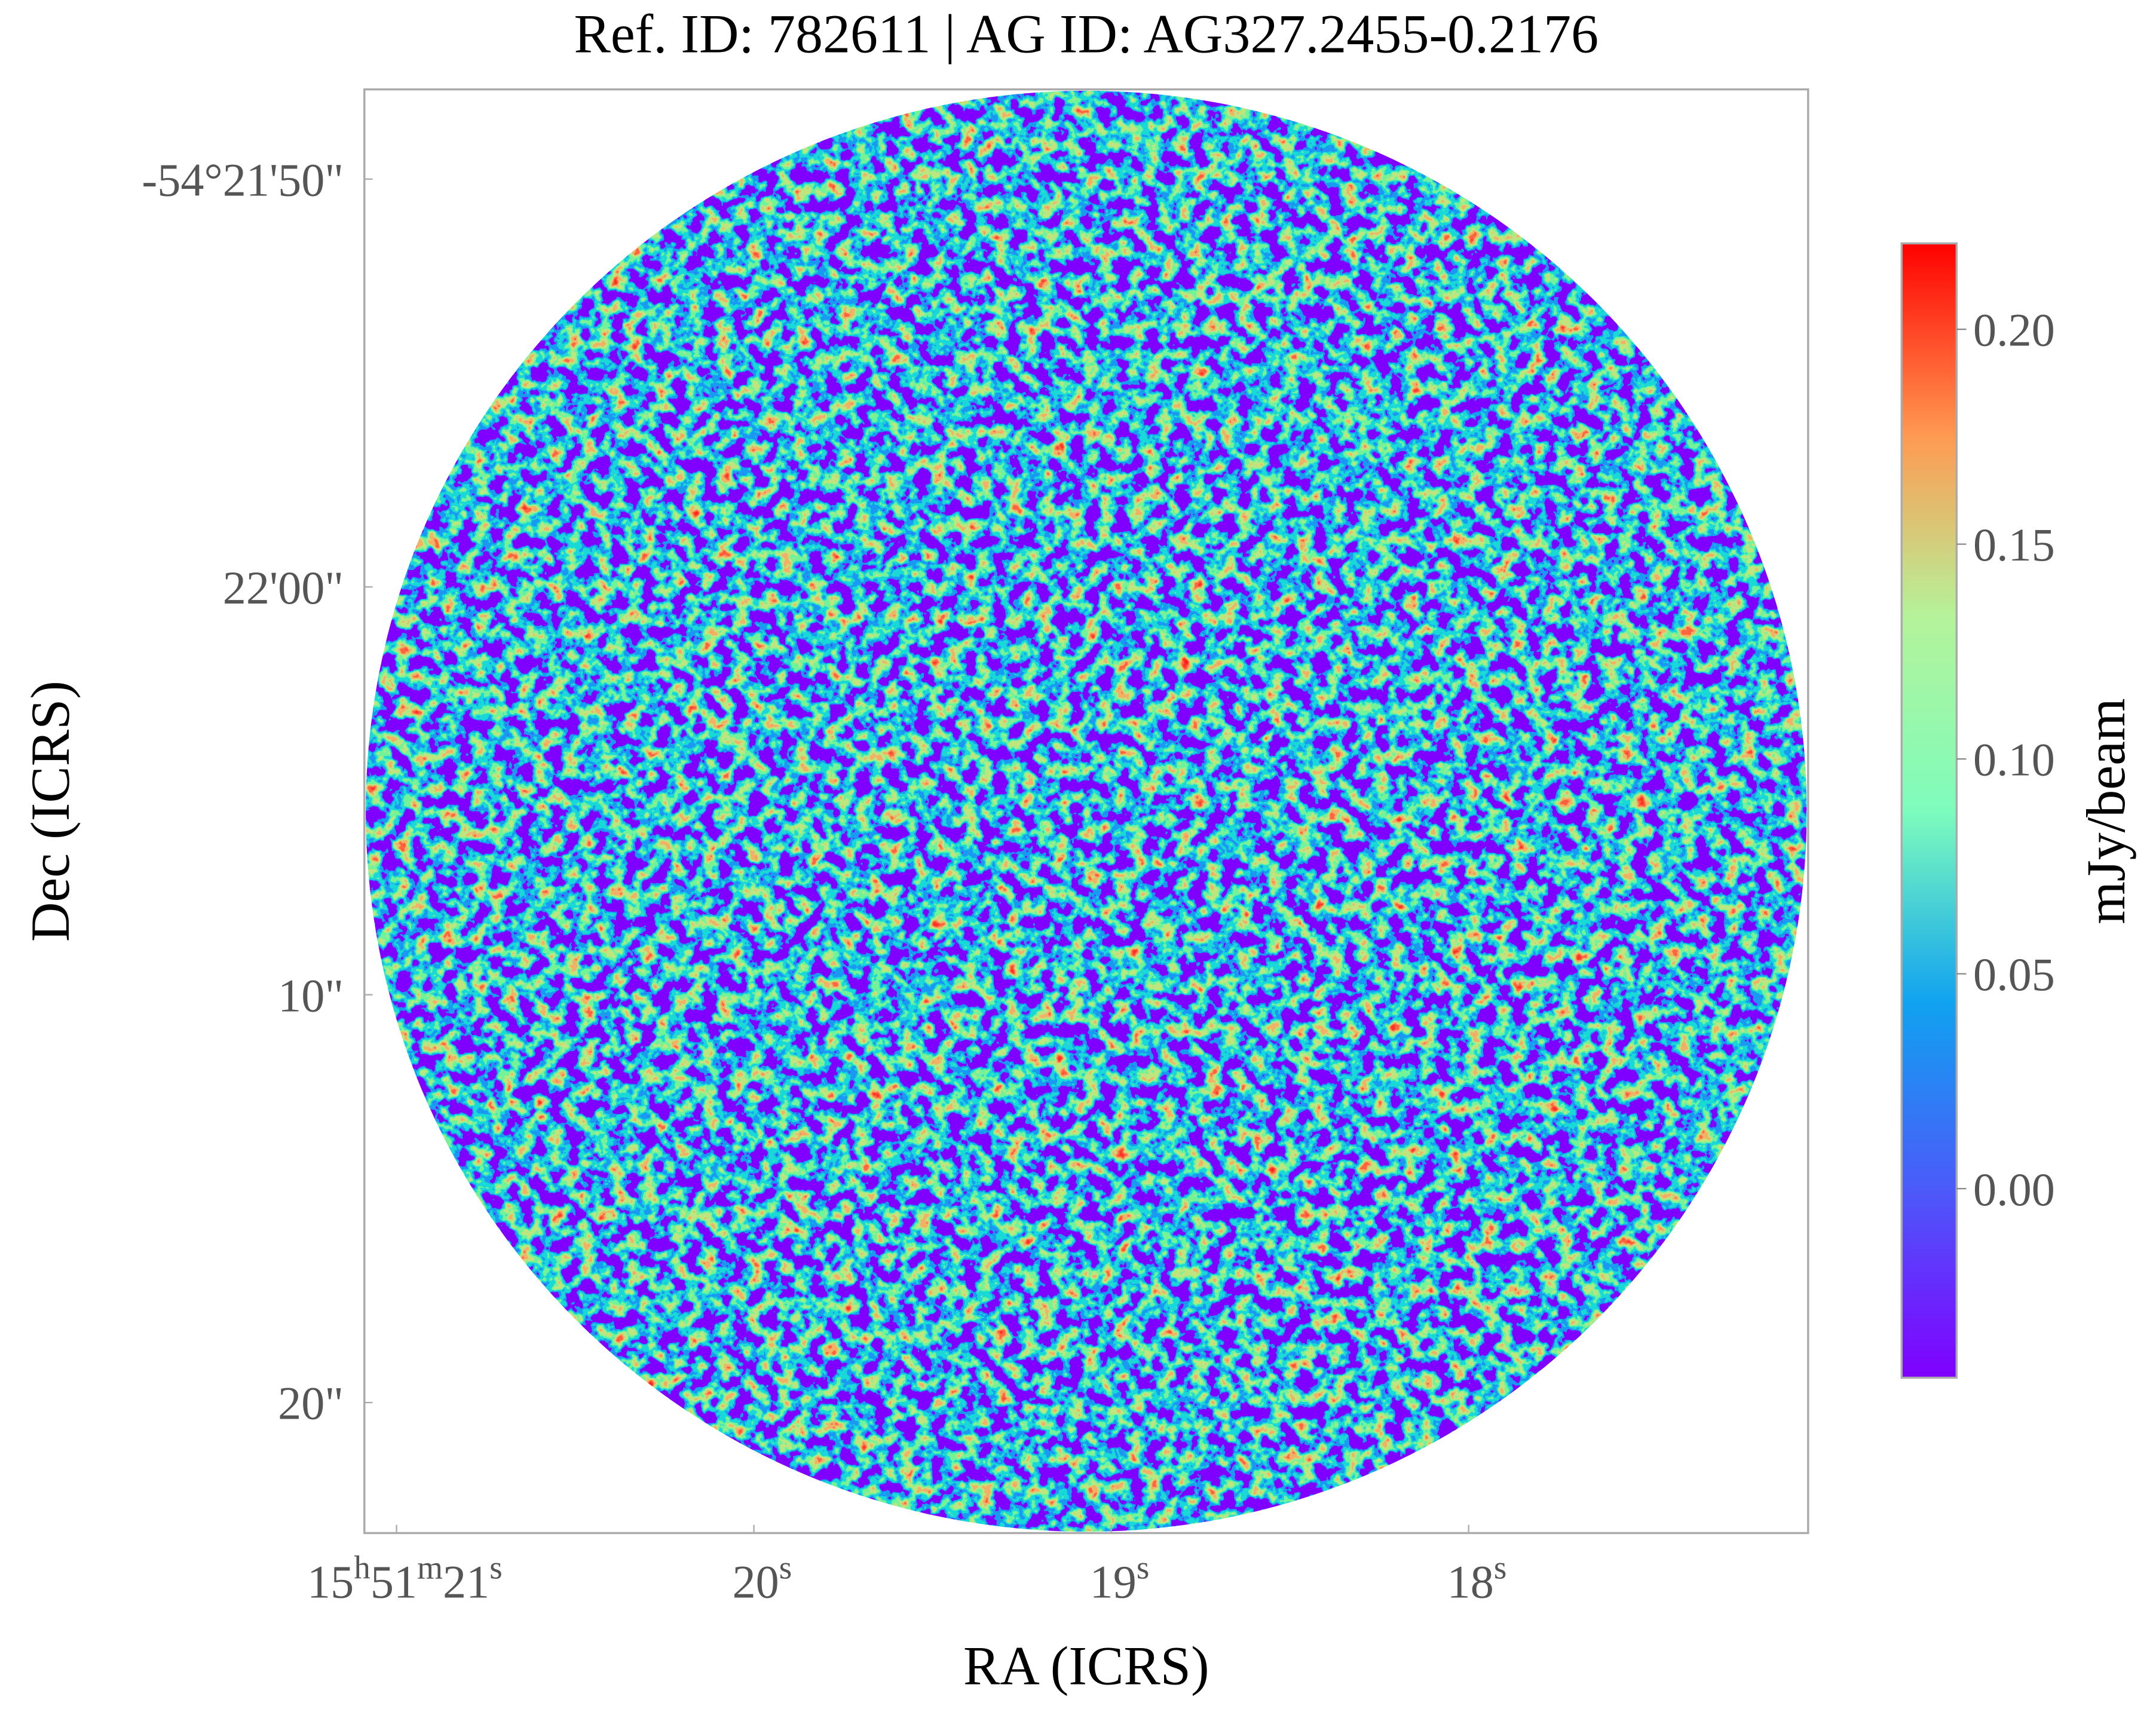 This screenshot has width=2156, height=1718. Describe the element at coordinates (2105, 811) in the screenshot. I see `colorbar-label: mJy/beam` at that location.